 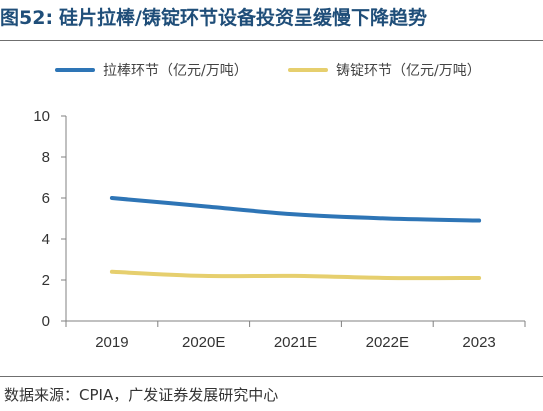 I want to click on x-tick-label: 2019, so click(x=111, y=342).